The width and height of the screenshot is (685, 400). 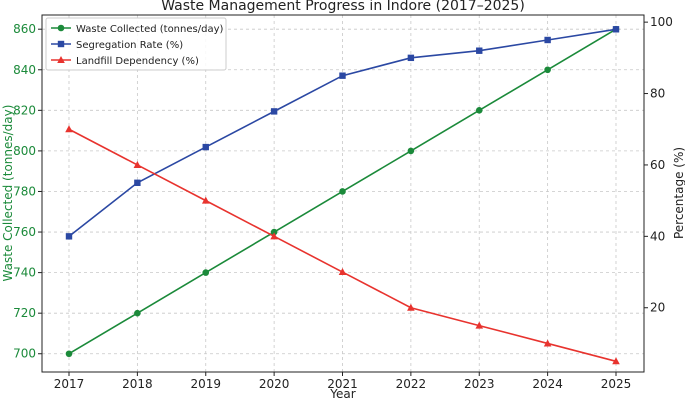 What do you see at coordinates (8, 193) in the screenshot?
I see `left-y-axis-label: Waste Collected (tonnes/day)` at bounding box center [8, 193].